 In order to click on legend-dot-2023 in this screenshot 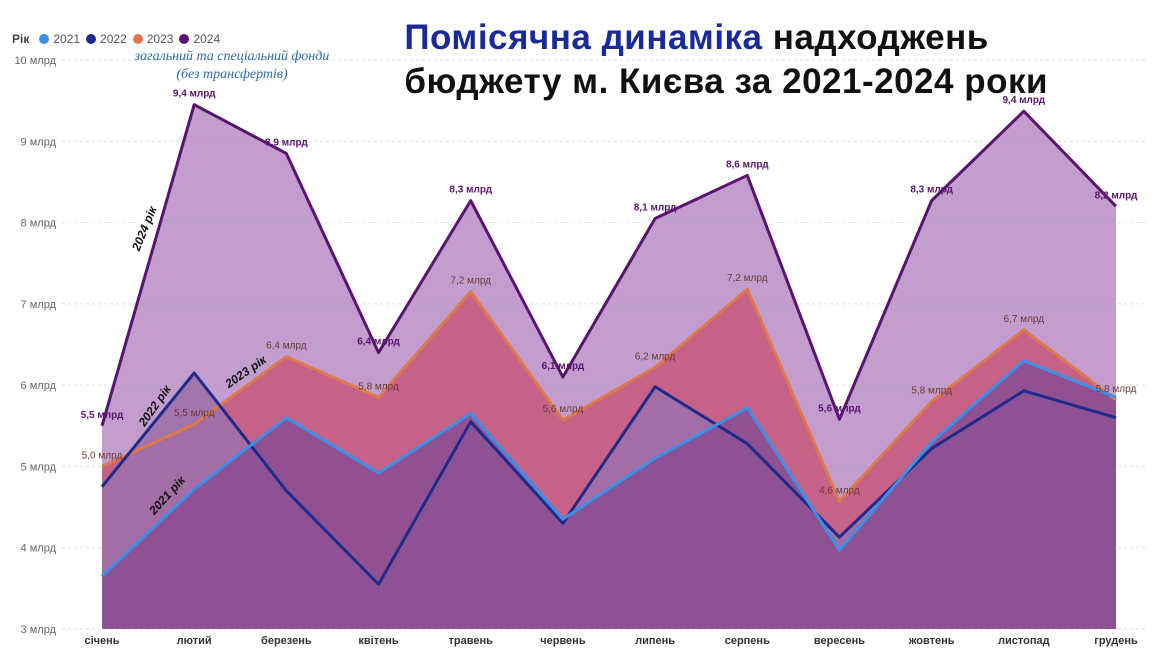, I will do `click(137, 39)`.